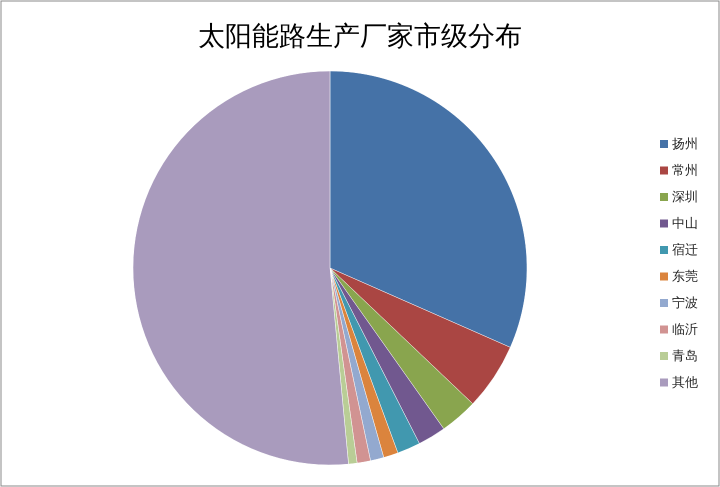 This screenshot has height=487, width=720. Describe the element at coordinates (685, 249) in the screenshot. I see `legend-label: 宿迁` at that location.